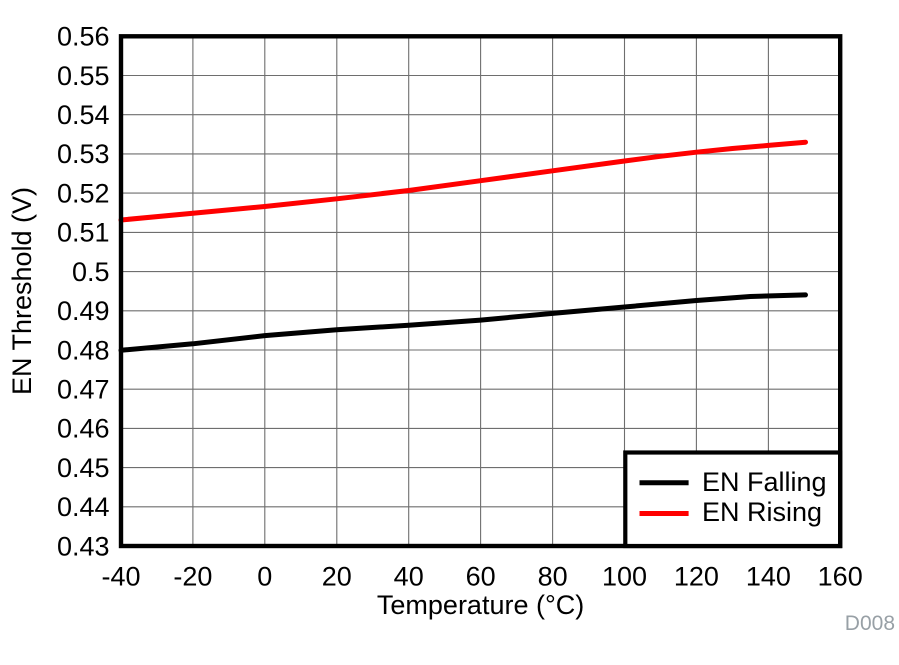 This screenshot has width=899, height=665. What do you see at coordinates (768, 576) in the screenshot?
I see `svg-text: 140` at bounding box center [768, 576].